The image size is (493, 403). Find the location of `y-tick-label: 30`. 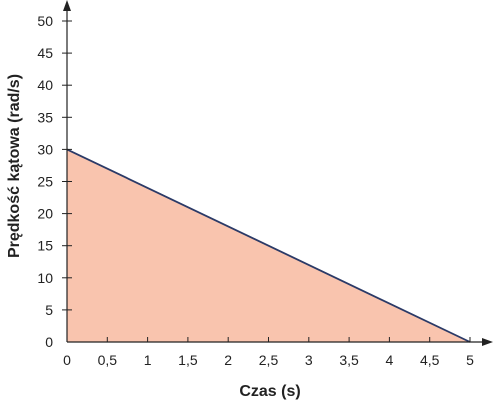

y-tick-label: 30 is located at coordinates (45, 149).